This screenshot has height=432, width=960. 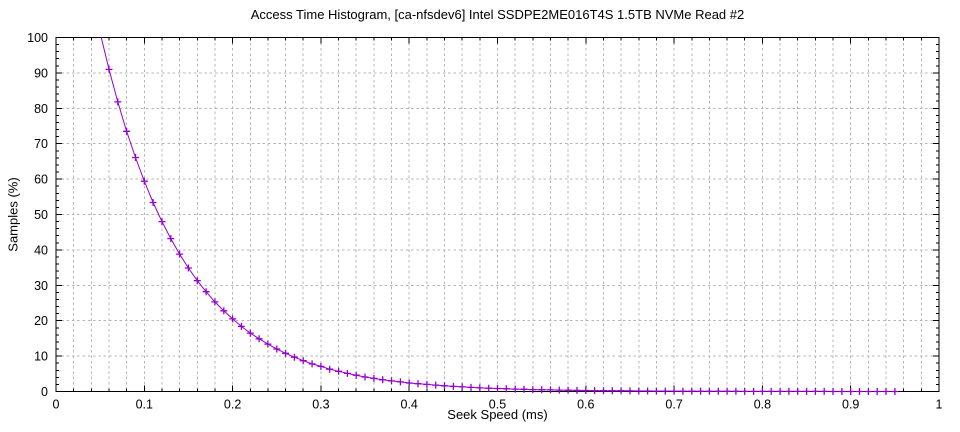 What do you see at coordinates (320, 405) in the screenshot?
I see `x-tick-label: 0.3` at bounding box center [320, 405].